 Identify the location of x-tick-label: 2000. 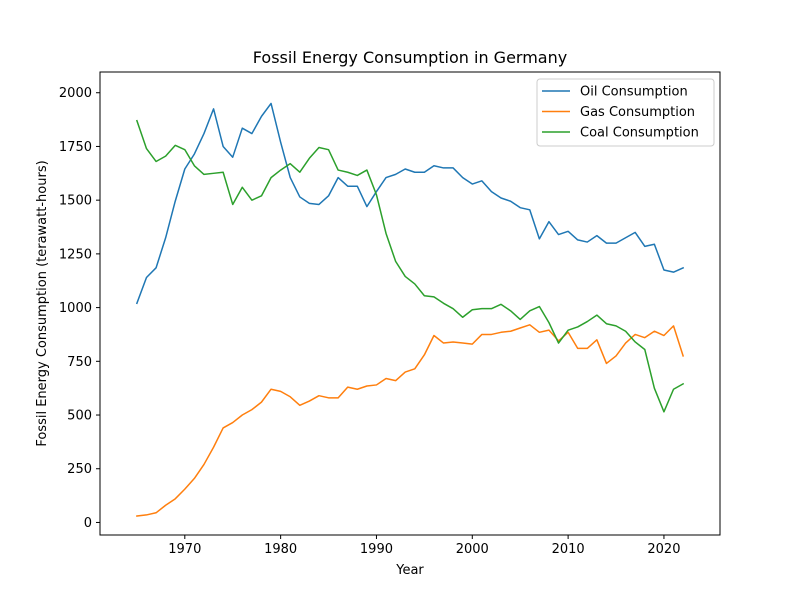
(472, 549).